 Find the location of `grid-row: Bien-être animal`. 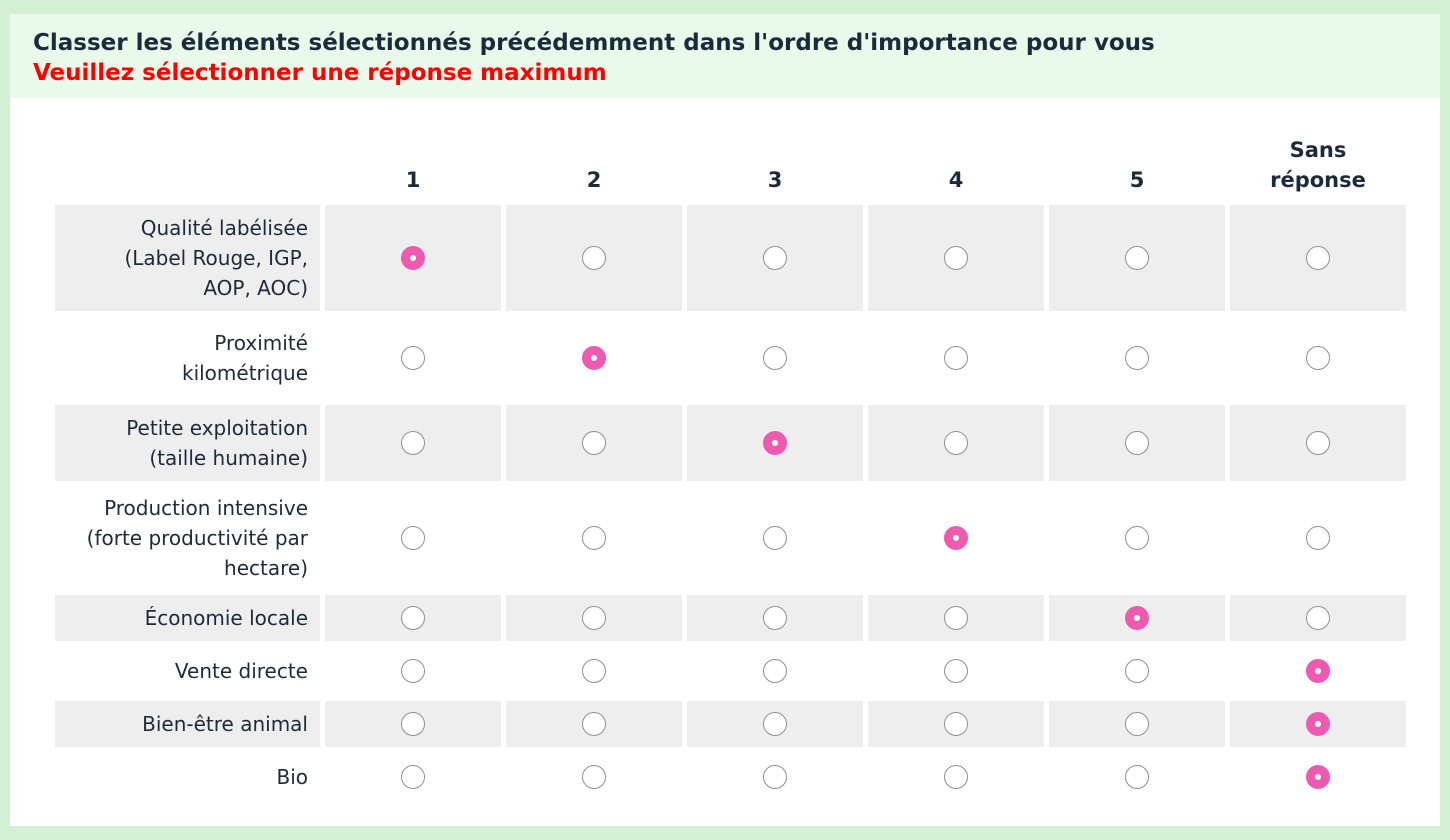

grid-row: Bien-être animal is located at coordinates (730, 724).